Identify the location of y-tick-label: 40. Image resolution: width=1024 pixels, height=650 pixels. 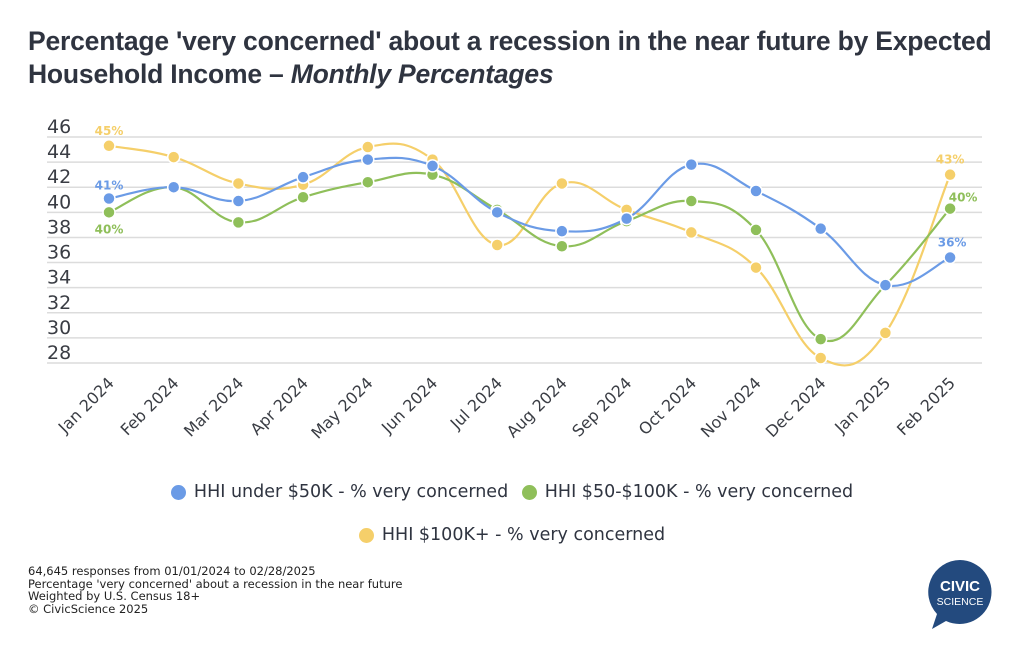
(59, 202).